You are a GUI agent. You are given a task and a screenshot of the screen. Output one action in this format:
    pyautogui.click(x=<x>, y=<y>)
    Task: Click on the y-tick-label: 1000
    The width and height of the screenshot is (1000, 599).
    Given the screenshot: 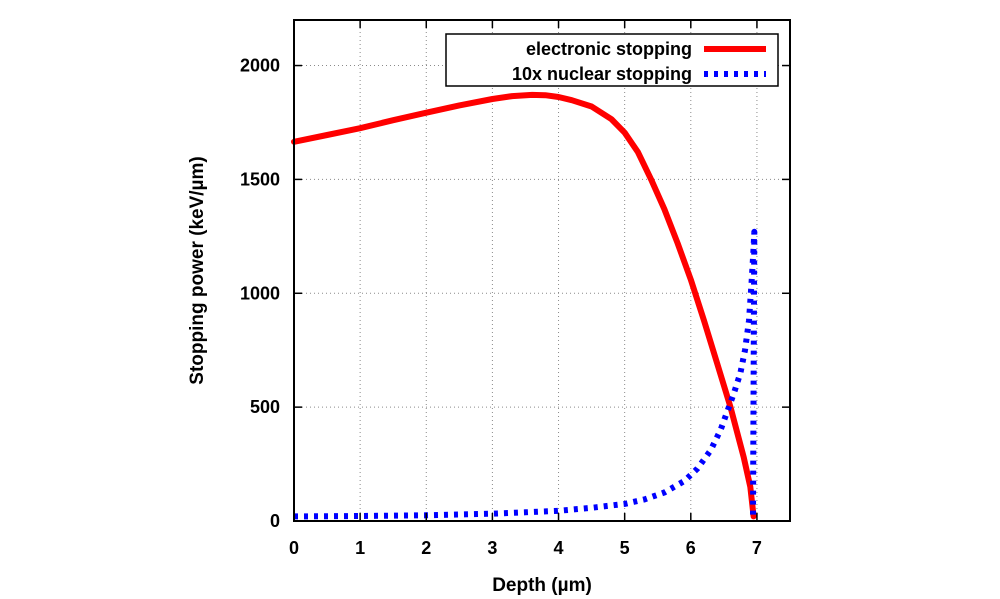 What is the action you would take?
    pyautogui.click(x=260, y=293)
    